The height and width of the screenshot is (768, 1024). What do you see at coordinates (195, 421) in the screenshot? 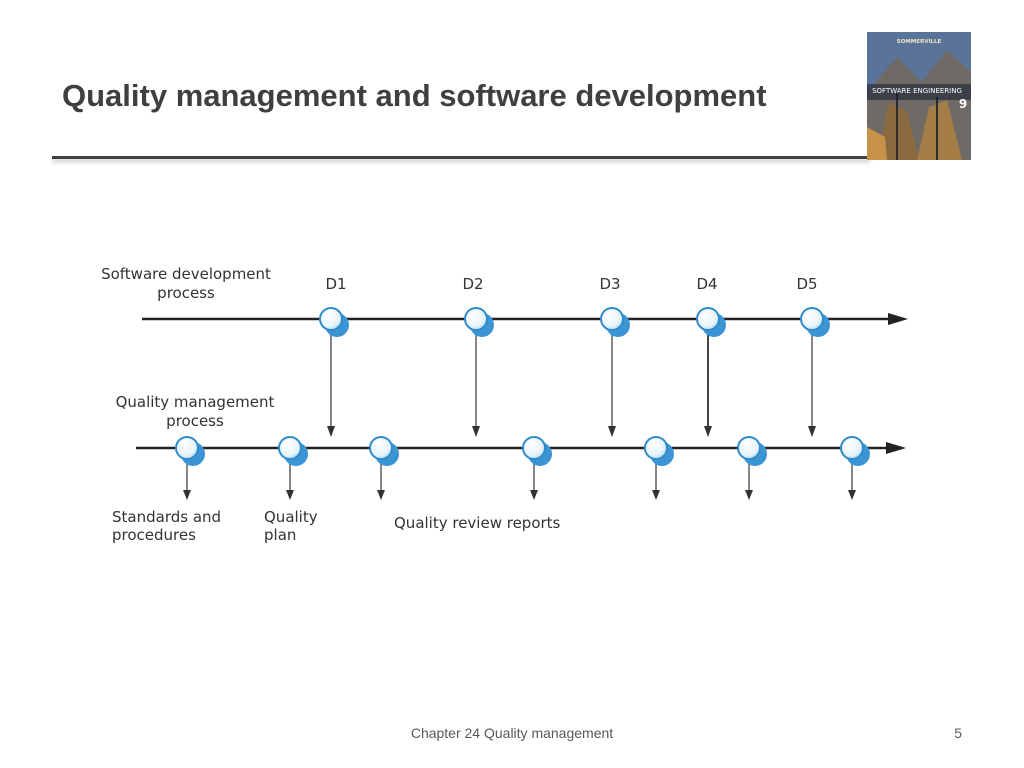
I see `qm-process-label-line2: process` at bounding box center [195, 421].